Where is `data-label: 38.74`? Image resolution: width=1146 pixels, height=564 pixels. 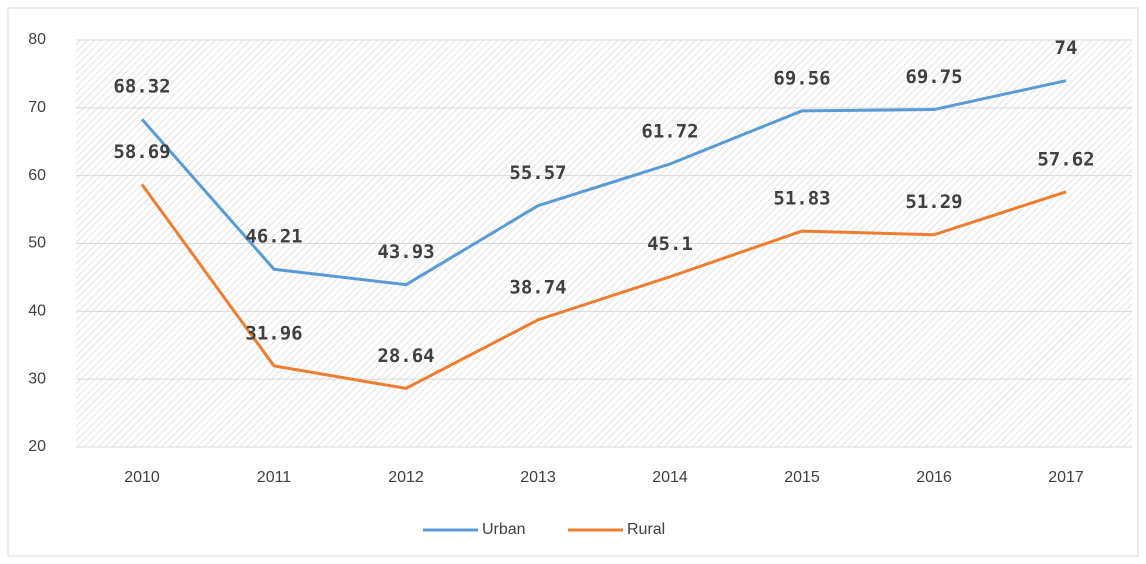 data-label: 38.74 is located at coordinates (537, 287).